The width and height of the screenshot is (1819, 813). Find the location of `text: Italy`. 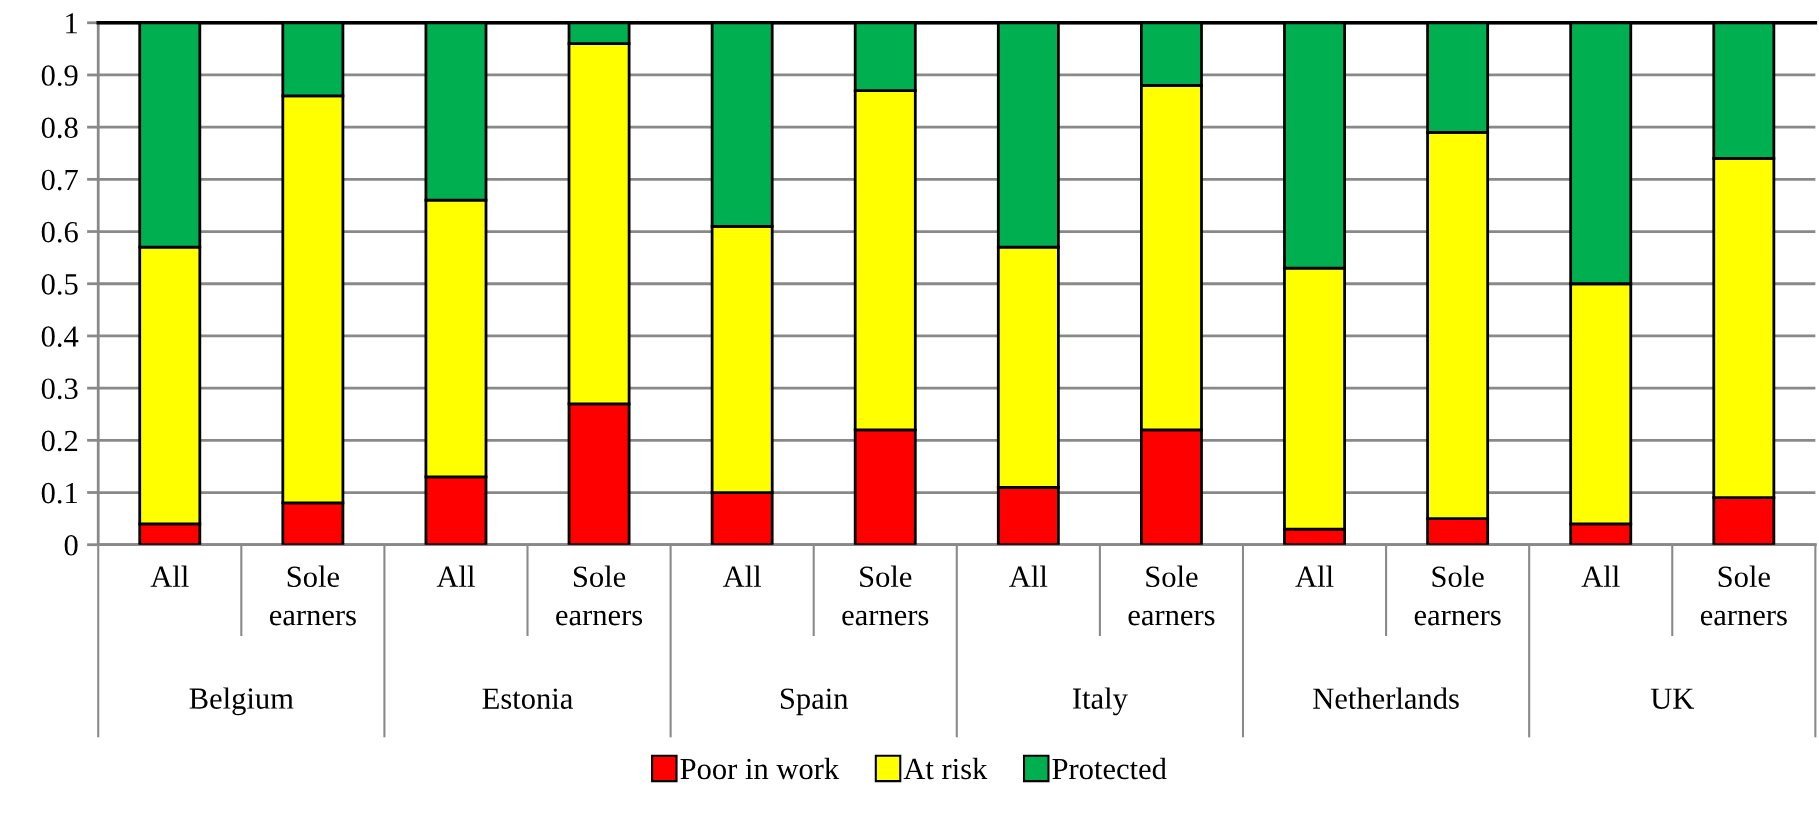

text: Italy is located at coordinates (1100, 701).